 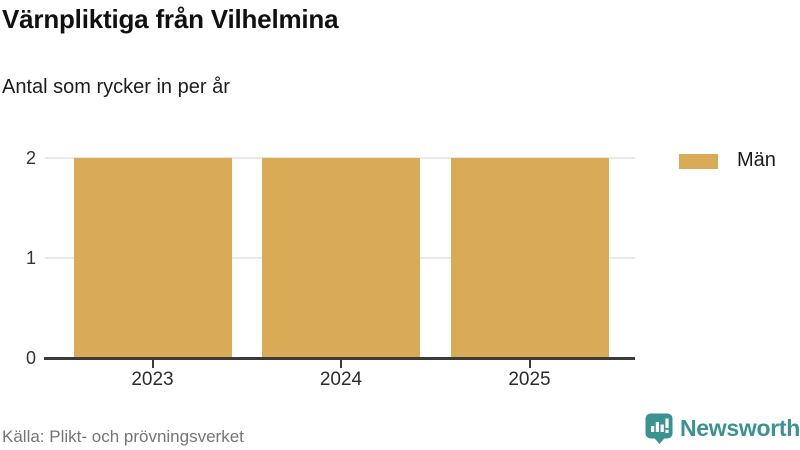 What do you see at coordinates (740, 428) in the screenshot?
I see `newsworthy-brand-text: Newsworthy` at bounding box center [740, 428].